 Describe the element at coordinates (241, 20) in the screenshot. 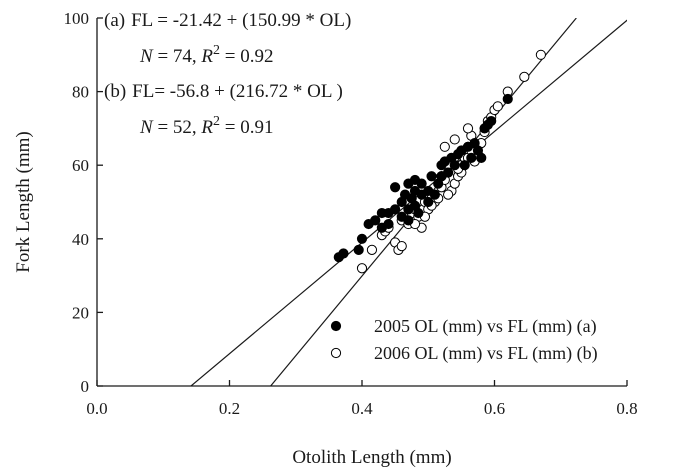

I see `equation-formula: FL = -21.42 + (150.99 * OL)` at that location.